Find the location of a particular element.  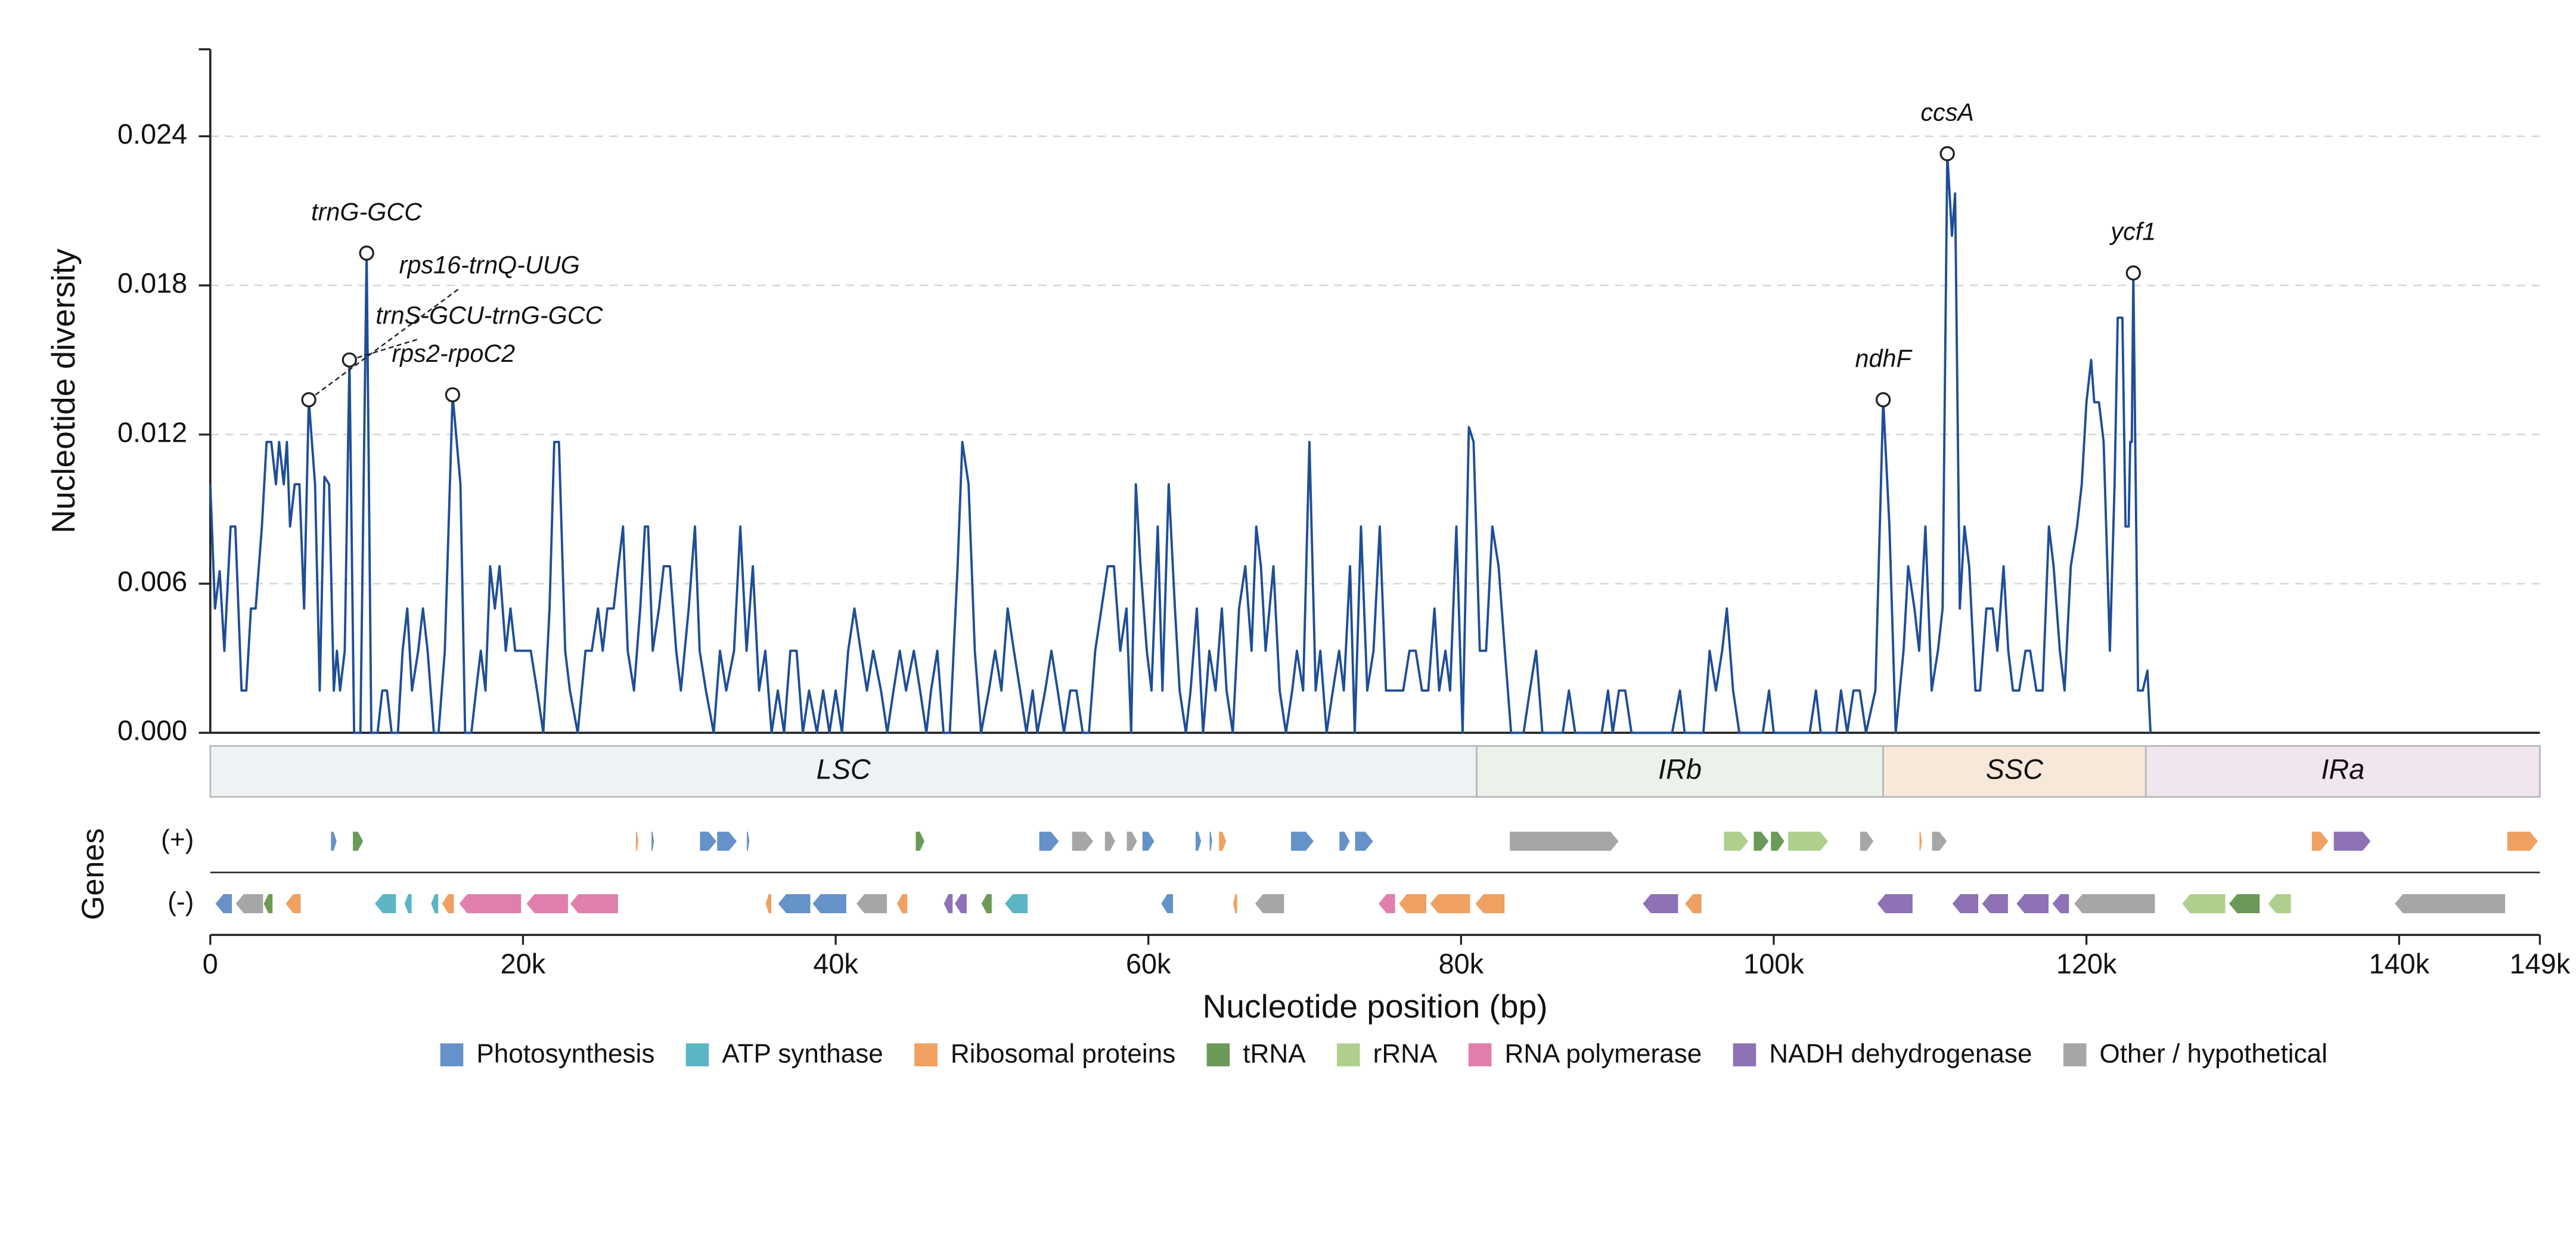

x-tick-label: 40k is located at coordinates (836, 963).